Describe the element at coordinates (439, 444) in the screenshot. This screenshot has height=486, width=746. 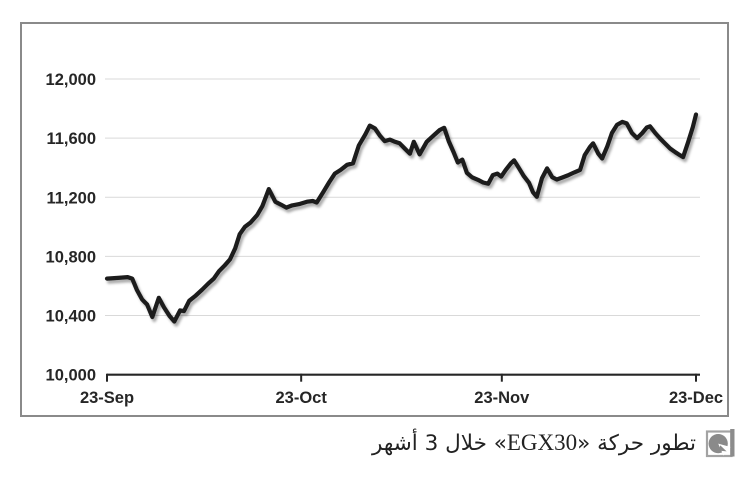
I see `caption-suffix: » خلال 3 أشهر` at that location.